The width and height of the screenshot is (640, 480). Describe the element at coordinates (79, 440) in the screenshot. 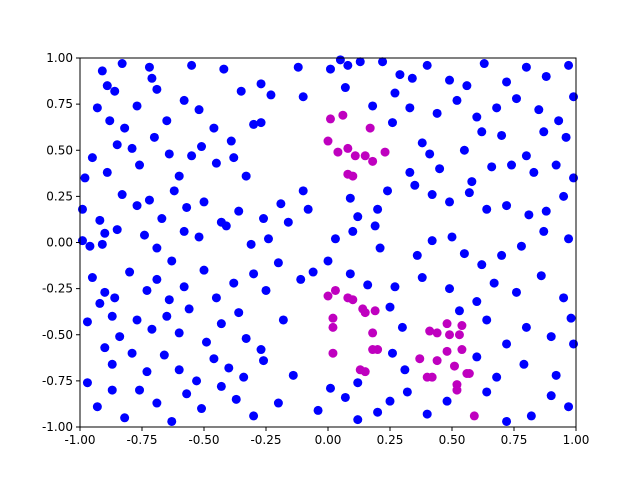

I see `x-tick-label: -1.00` at that location.